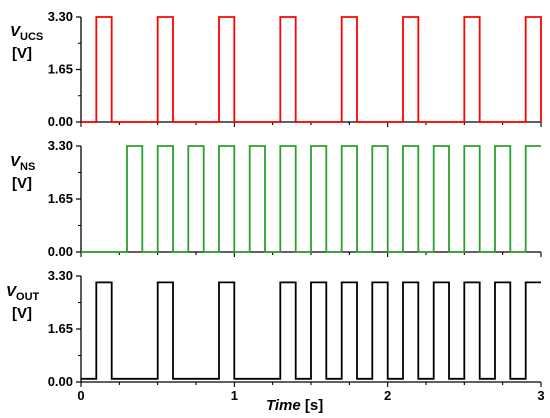 This screenshot has height=418, width=550. What do you see at coordinates (60, 16) in the screenshot?
I see `panel-ucs-y-tick-label: 3.30` at bounding box center [60, 16].